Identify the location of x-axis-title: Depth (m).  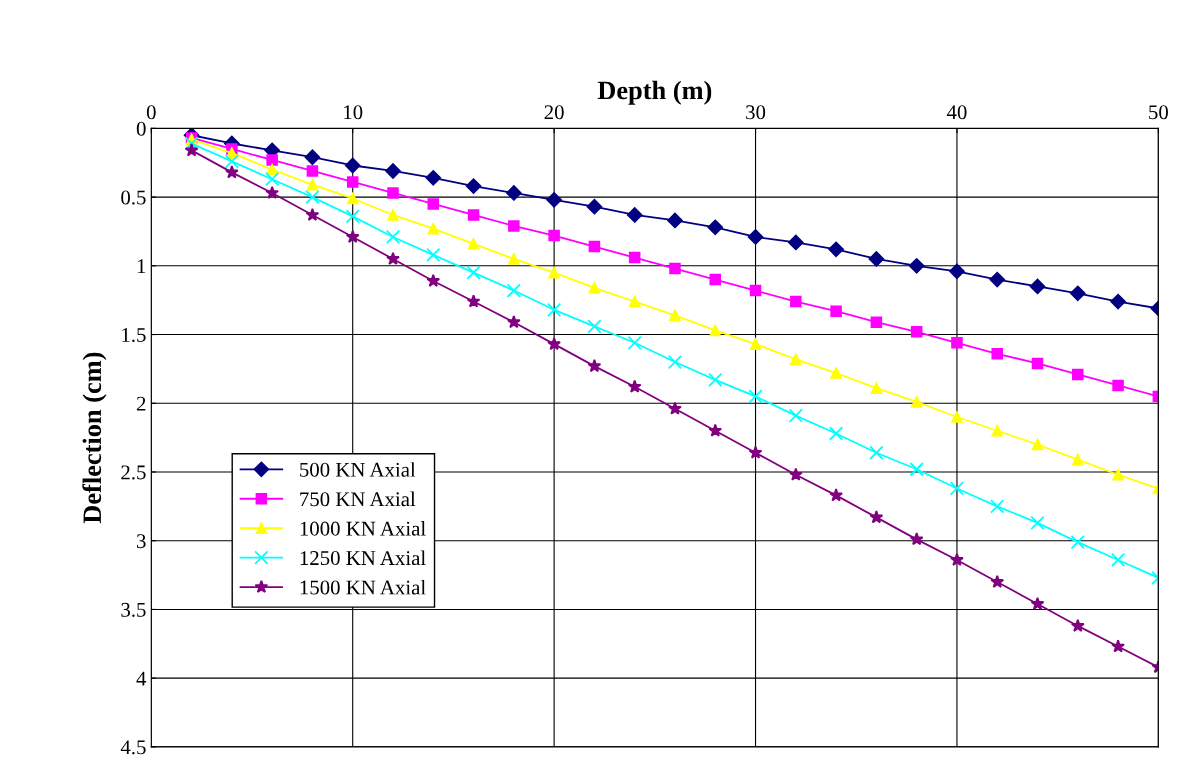
(654, 92).